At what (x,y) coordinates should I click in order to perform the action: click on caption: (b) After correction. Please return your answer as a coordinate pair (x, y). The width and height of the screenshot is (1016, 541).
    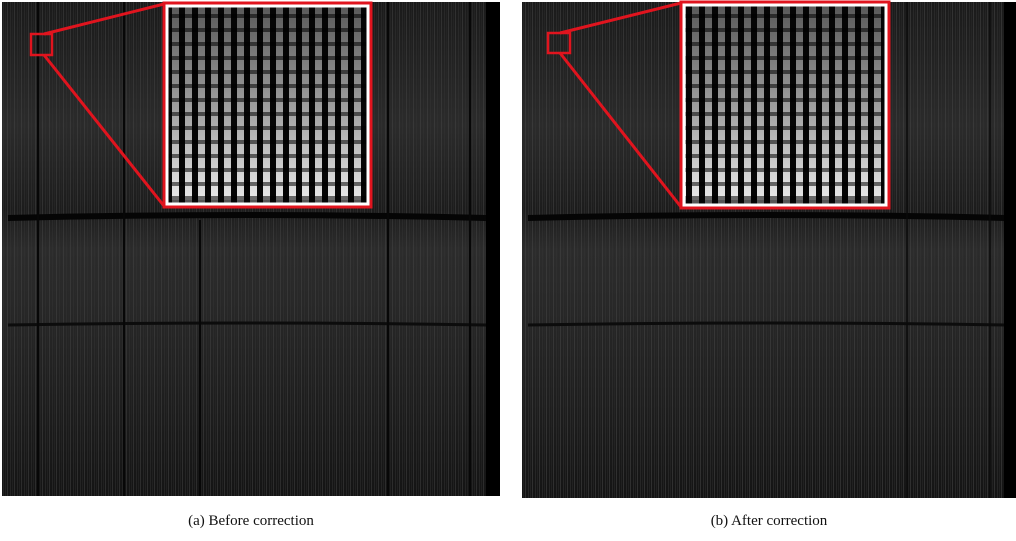
    Looking at the image, I should click on (769, 521).